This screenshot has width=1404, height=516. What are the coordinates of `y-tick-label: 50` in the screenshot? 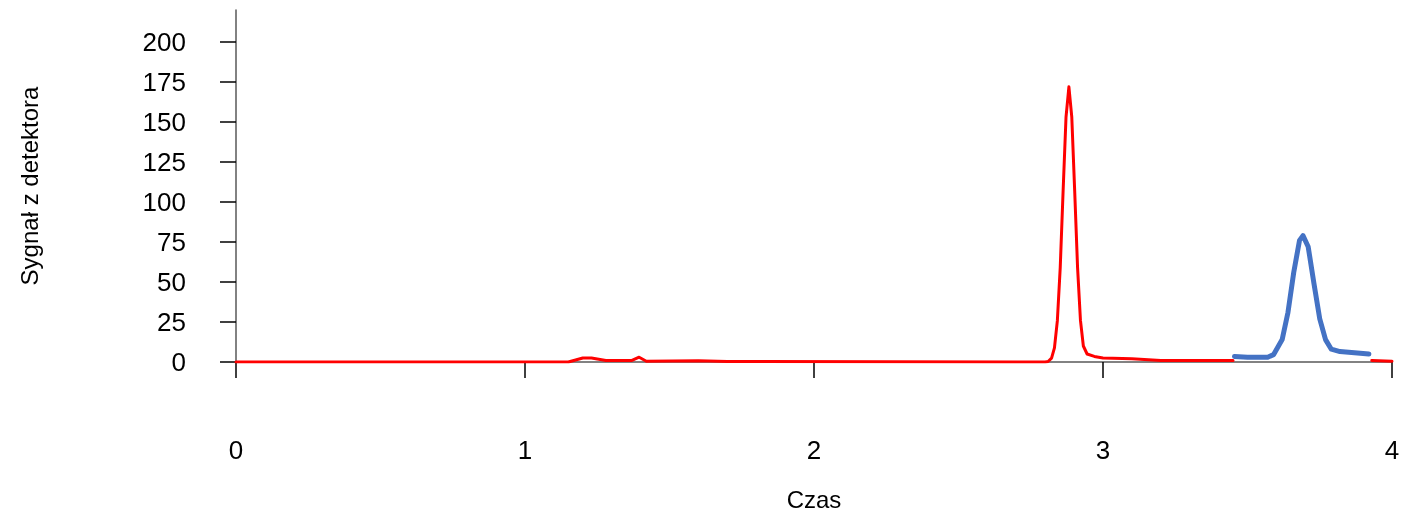 It's located at (171, 282).